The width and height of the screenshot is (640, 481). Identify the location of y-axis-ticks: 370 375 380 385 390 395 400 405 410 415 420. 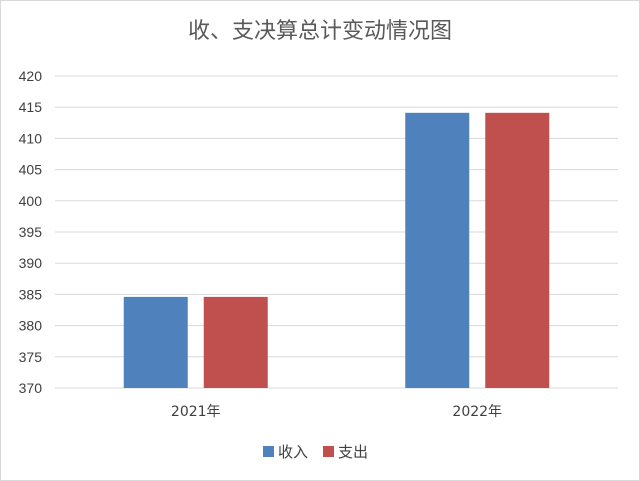
(31, 232).